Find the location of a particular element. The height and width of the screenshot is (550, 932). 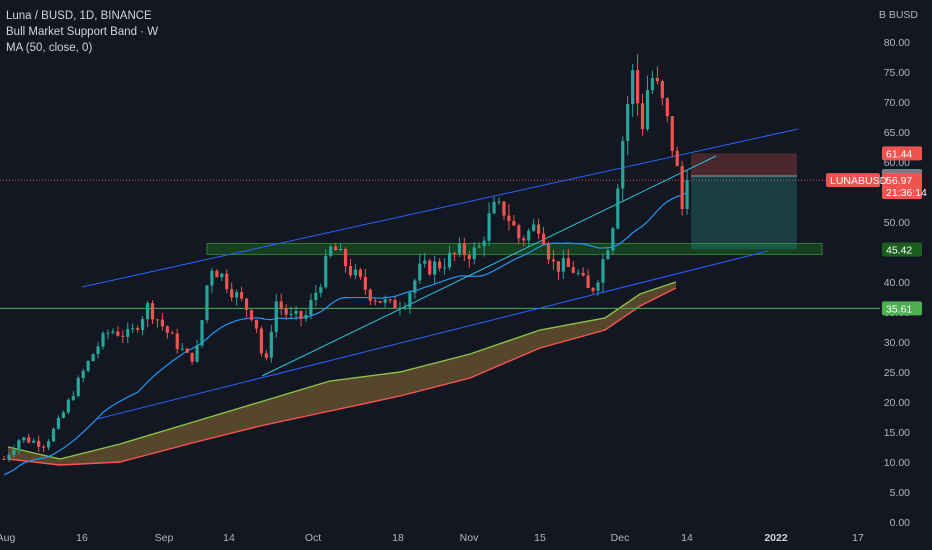

symbol-title: Luna / BUSD, 1D, BINANCE is located at coordinates (79, 16).